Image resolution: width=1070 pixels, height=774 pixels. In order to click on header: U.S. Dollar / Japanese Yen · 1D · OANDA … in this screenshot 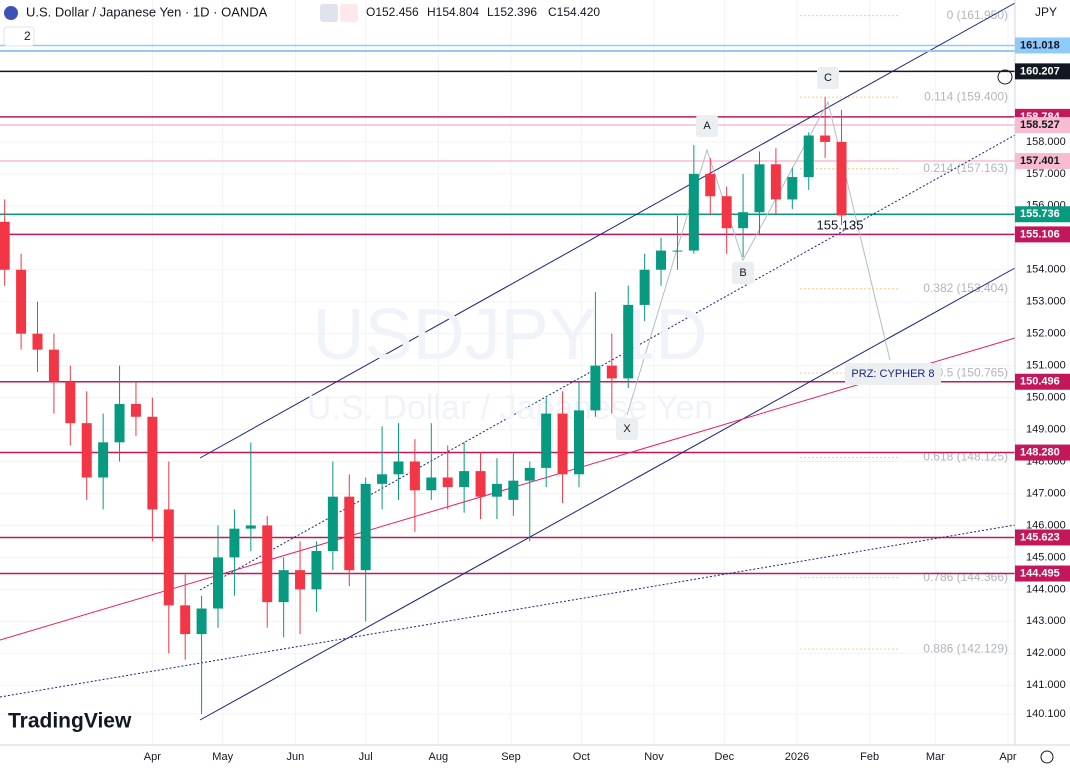, I will do `click(301, 25)`.